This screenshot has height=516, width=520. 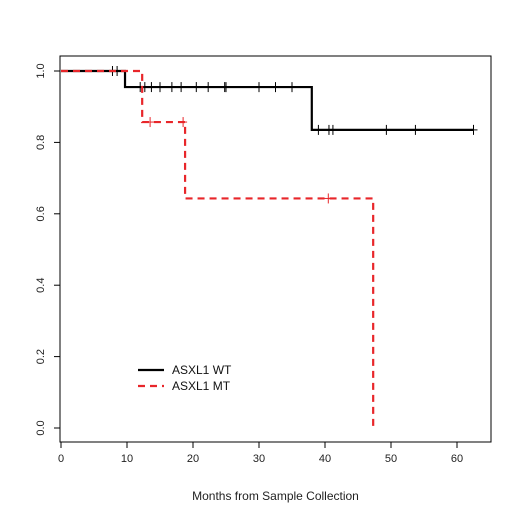 What do you see at coordinates (325, 459) in the screenshot?
I see `x-tick-label: 40` at bounding box center [325, 459].